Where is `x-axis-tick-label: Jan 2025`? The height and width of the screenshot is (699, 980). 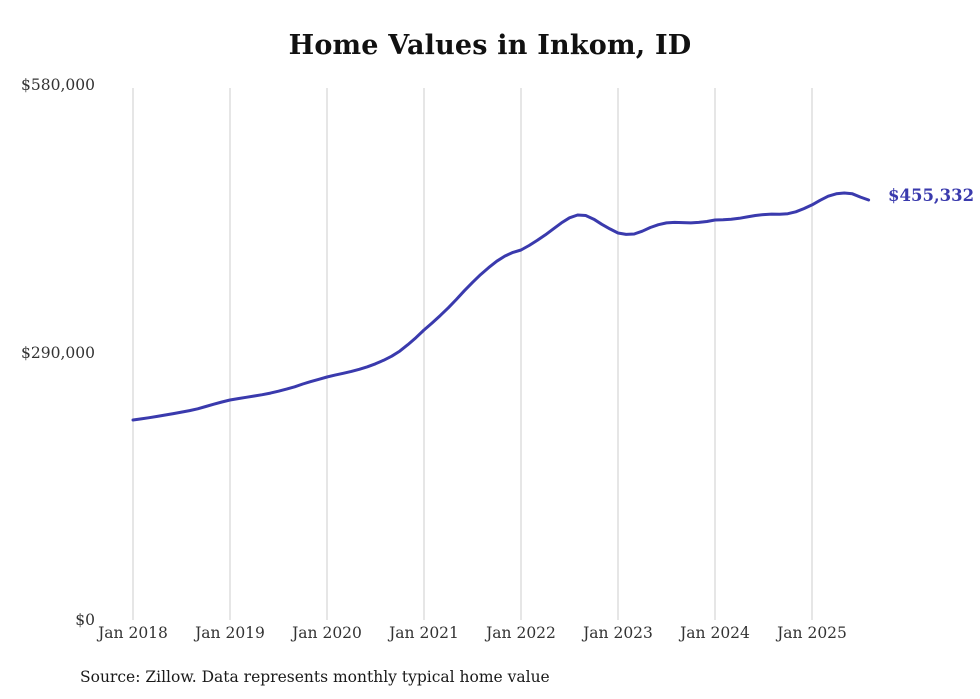 x-axis-tick-label: Jan 2025 is located at coordinates (812, 633).